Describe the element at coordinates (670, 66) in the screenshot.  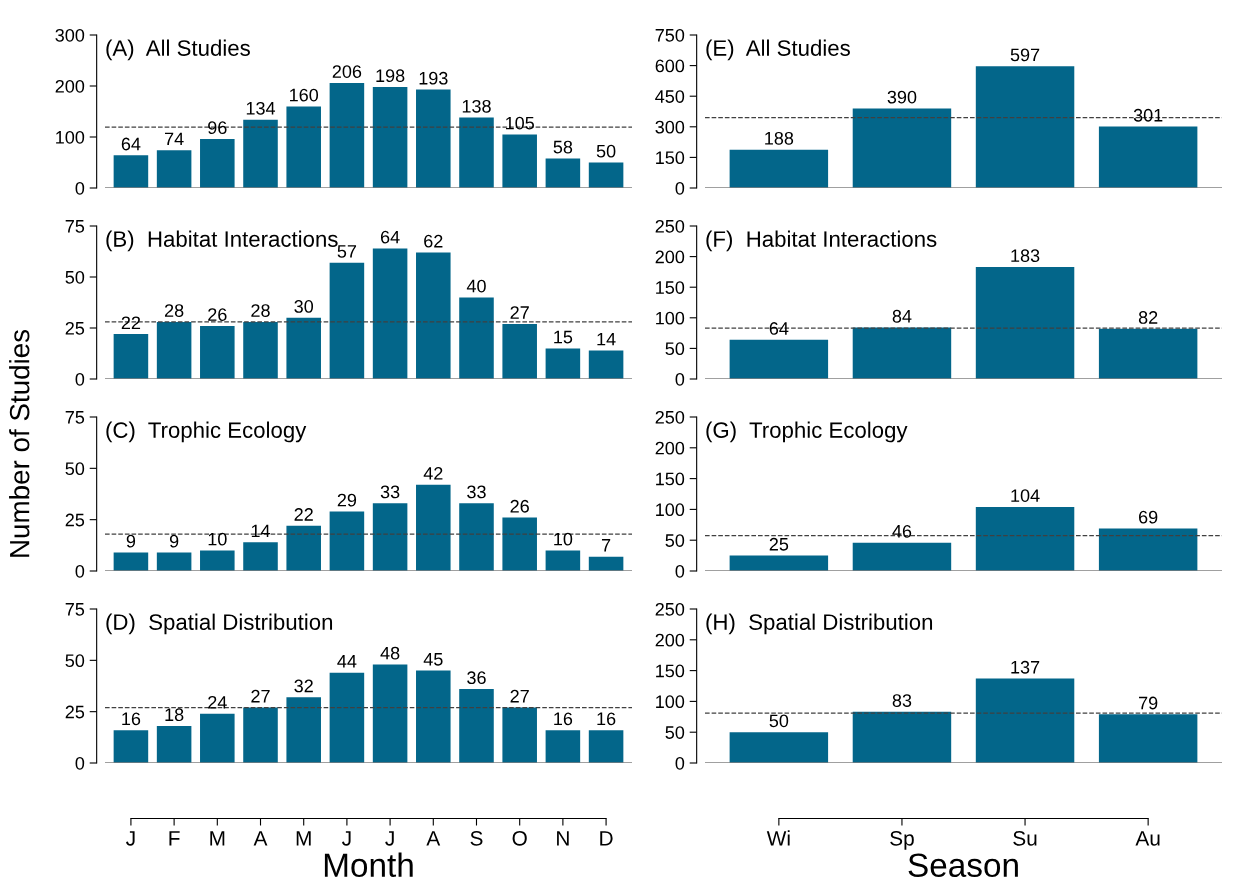
I see `y-tick-label: 600` at that location.